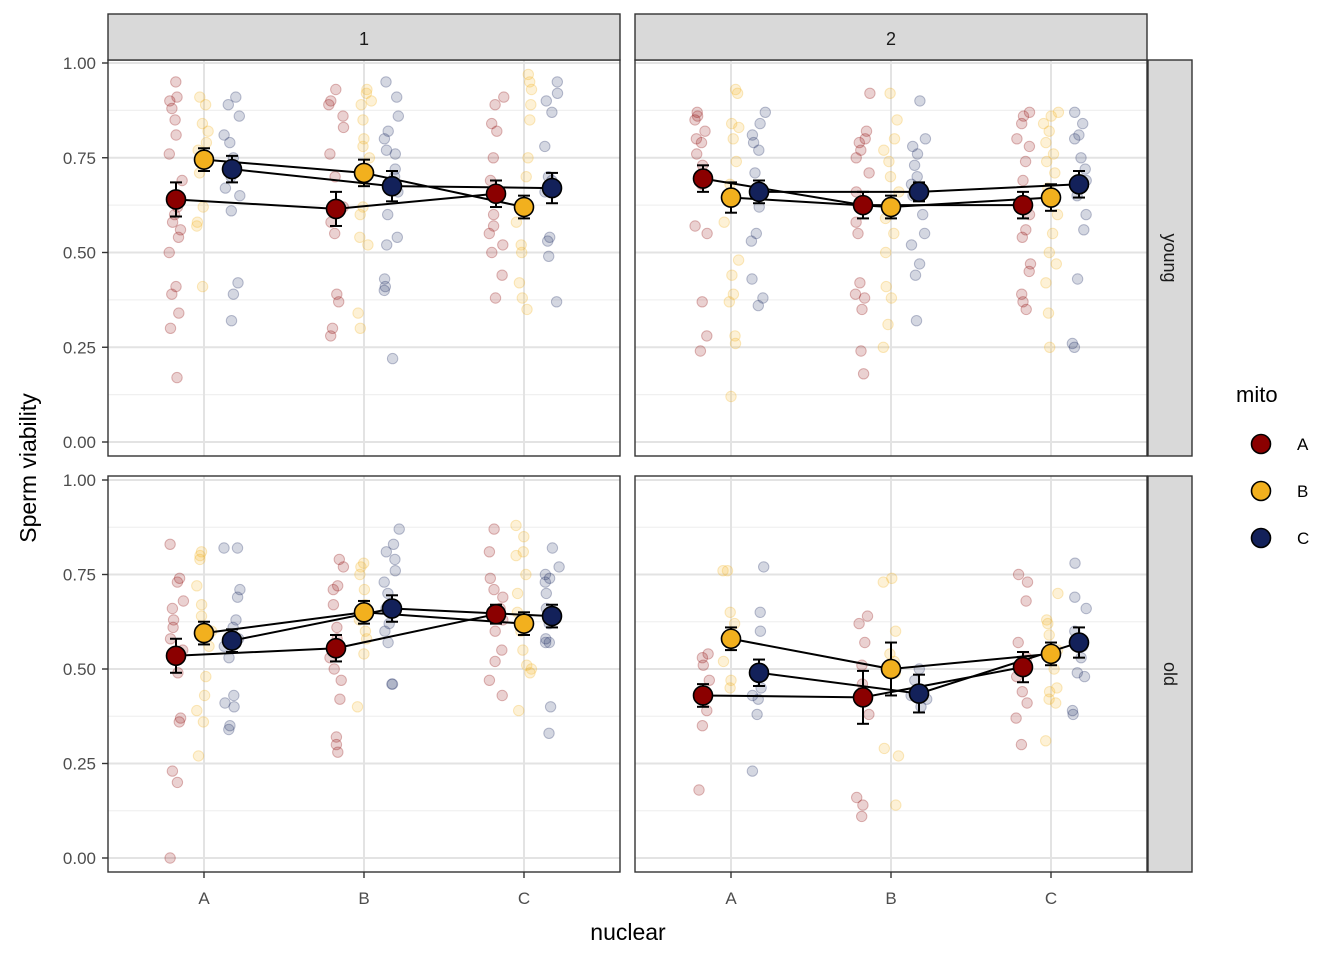  What do you see at coordinates (79, 480) in the screenshot?
I see `y-tick-label: 1.00` at bounding box center [79, 480].